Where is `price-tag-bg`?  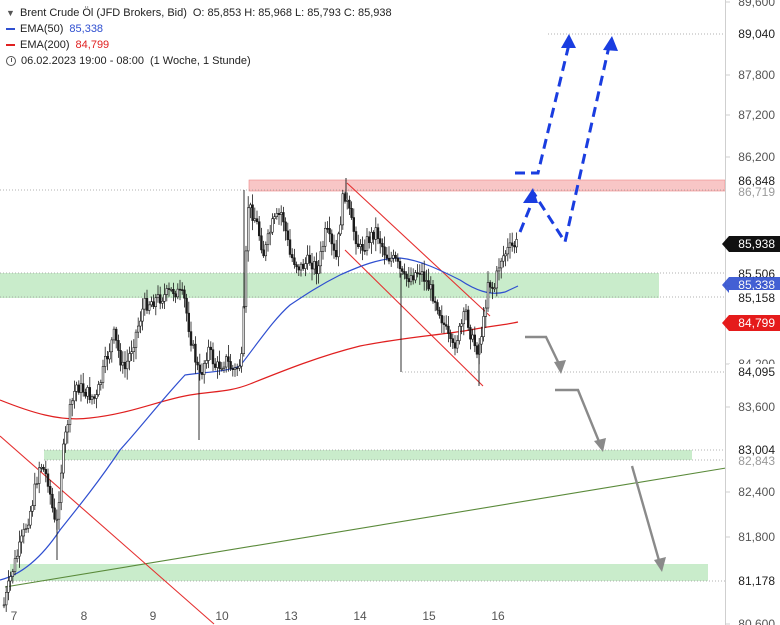
price-tag-bg is located at coordinates (754, 181).